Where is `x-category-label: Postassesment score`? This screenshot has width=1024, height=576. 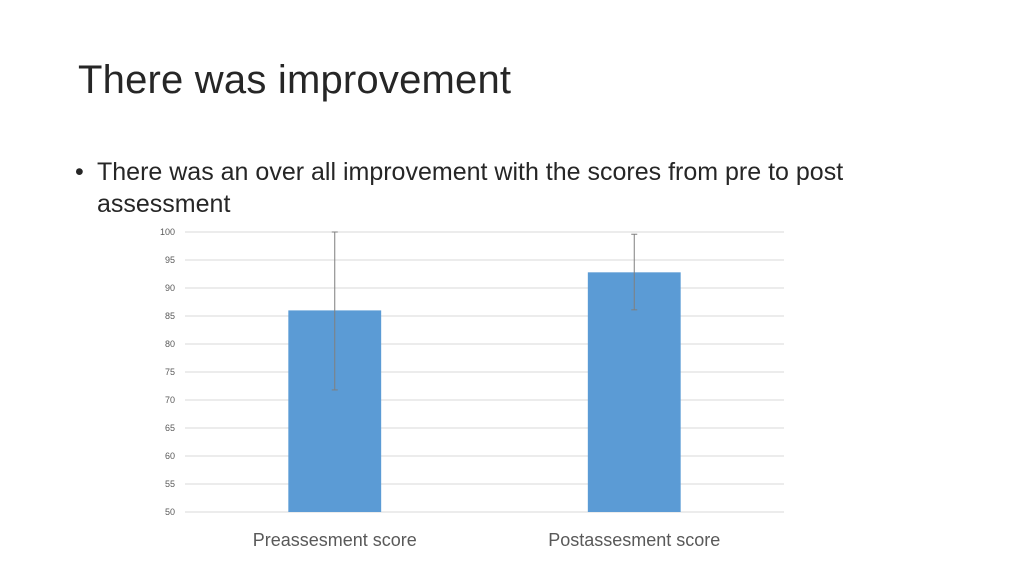
x-category-label: Postassesment score is located at coordinates (634, 540).